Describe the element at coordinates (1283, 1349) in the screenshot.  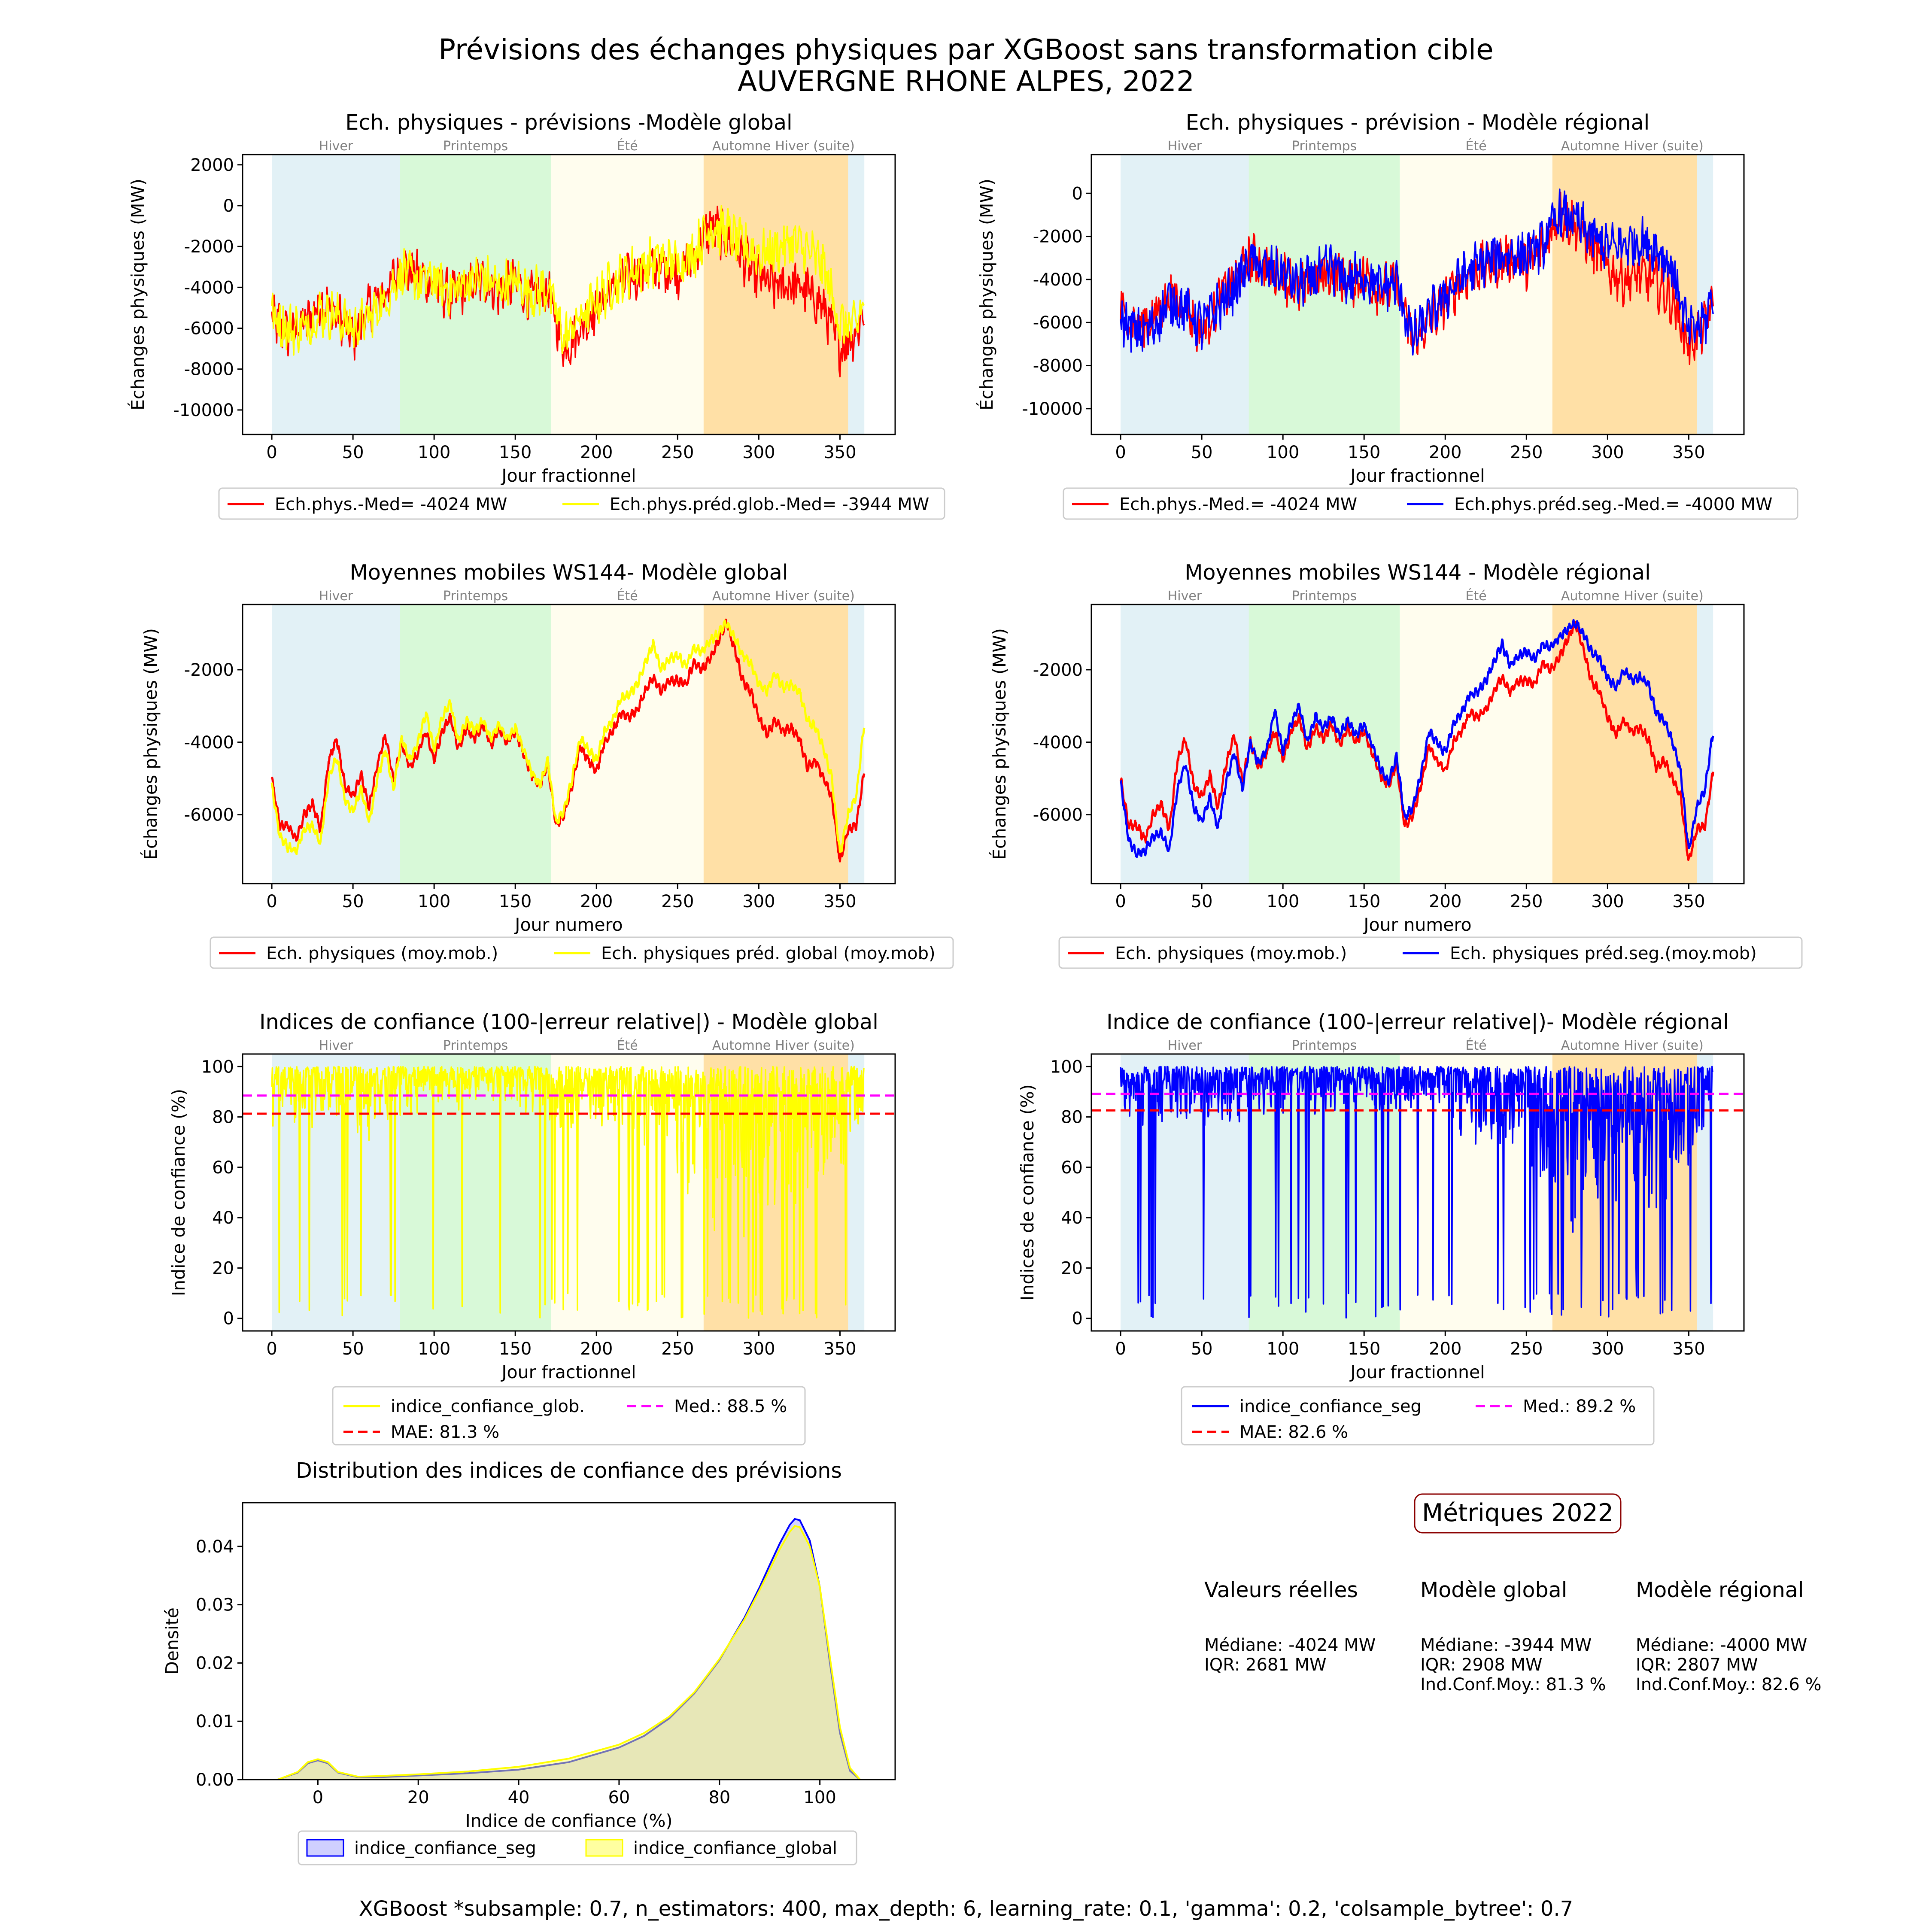
I see `xtick-label-p6-2: 100` at that location.